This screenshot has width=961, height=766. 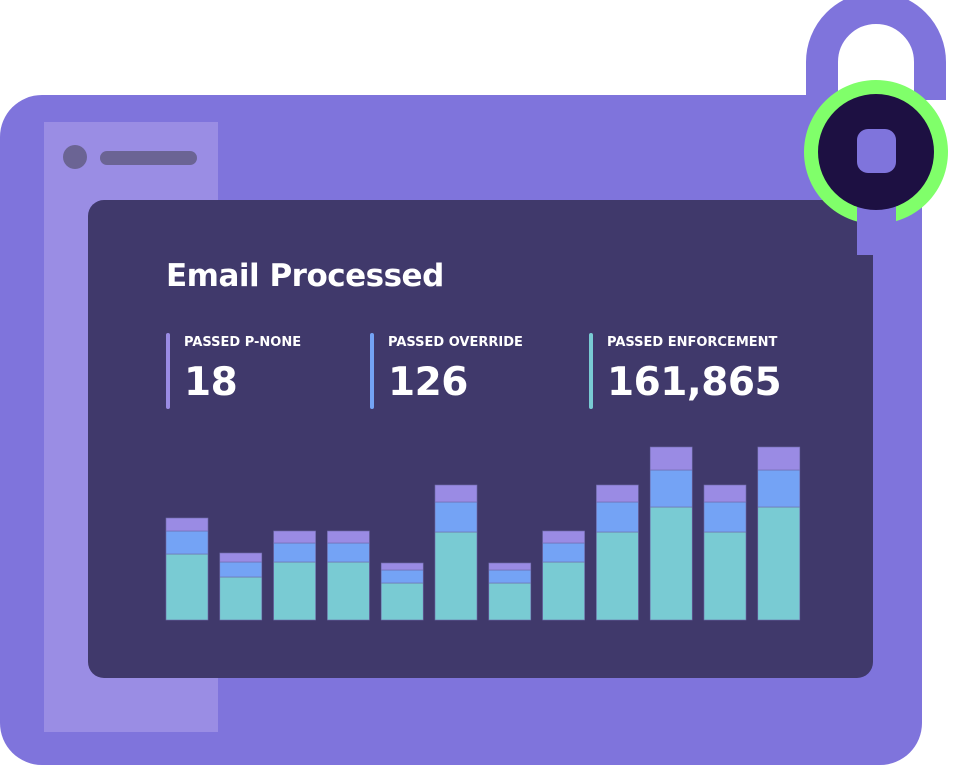 I want to click on avatar-dot, so click(x=75, y=157).